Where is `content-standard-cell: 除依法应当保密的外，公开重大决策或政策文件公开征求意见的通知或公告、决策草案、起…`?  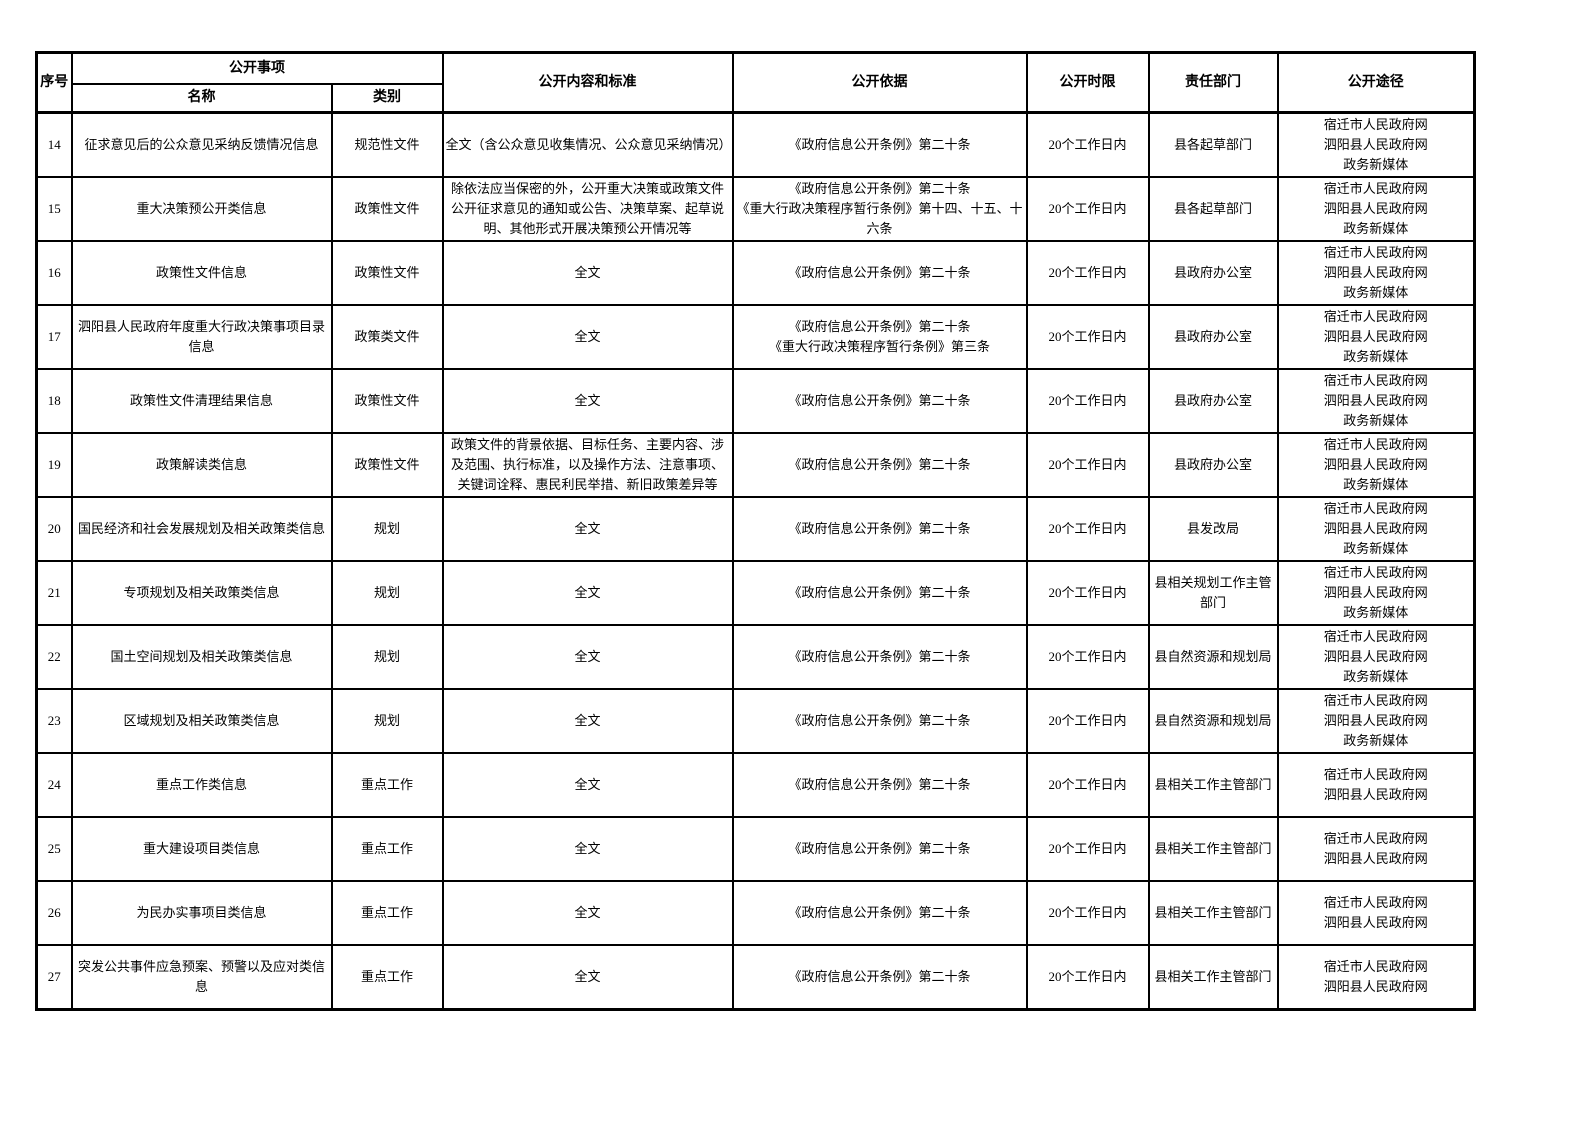 content-standard-cell: 除依法应当保密的外，公开重大决策或政策文件公开征求意见的通知或公告、决策草案、起… is located at coordinates (587, 209).